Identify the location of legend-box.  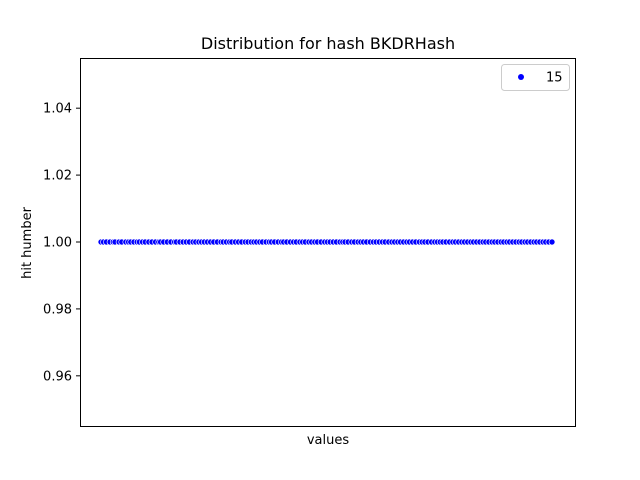
(535, 77).